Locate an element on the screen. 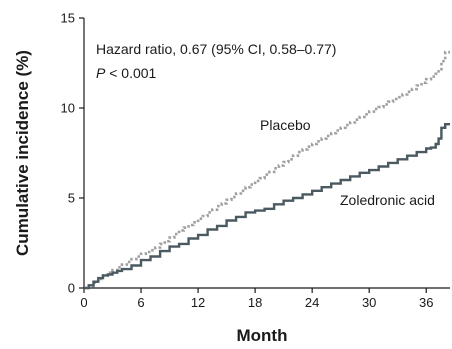 The height and width of the screenshot is (349, 452). p-value-text: < 0.001 is located at coordinates (130, 73).